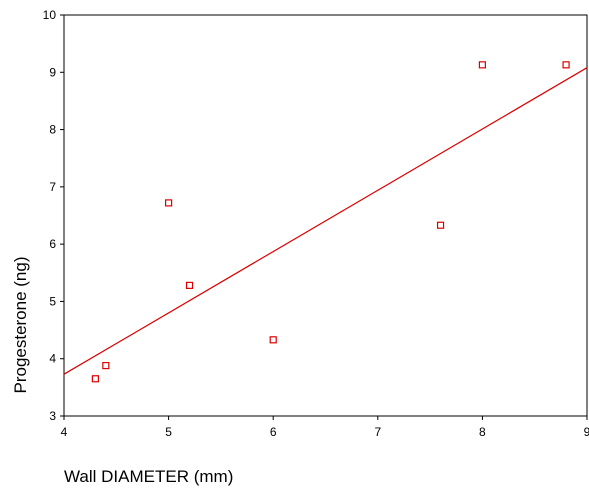 This screenshot has height=488, width=589. I want to click on y-axis-title: Progesterone (ng), so click(20, 324).